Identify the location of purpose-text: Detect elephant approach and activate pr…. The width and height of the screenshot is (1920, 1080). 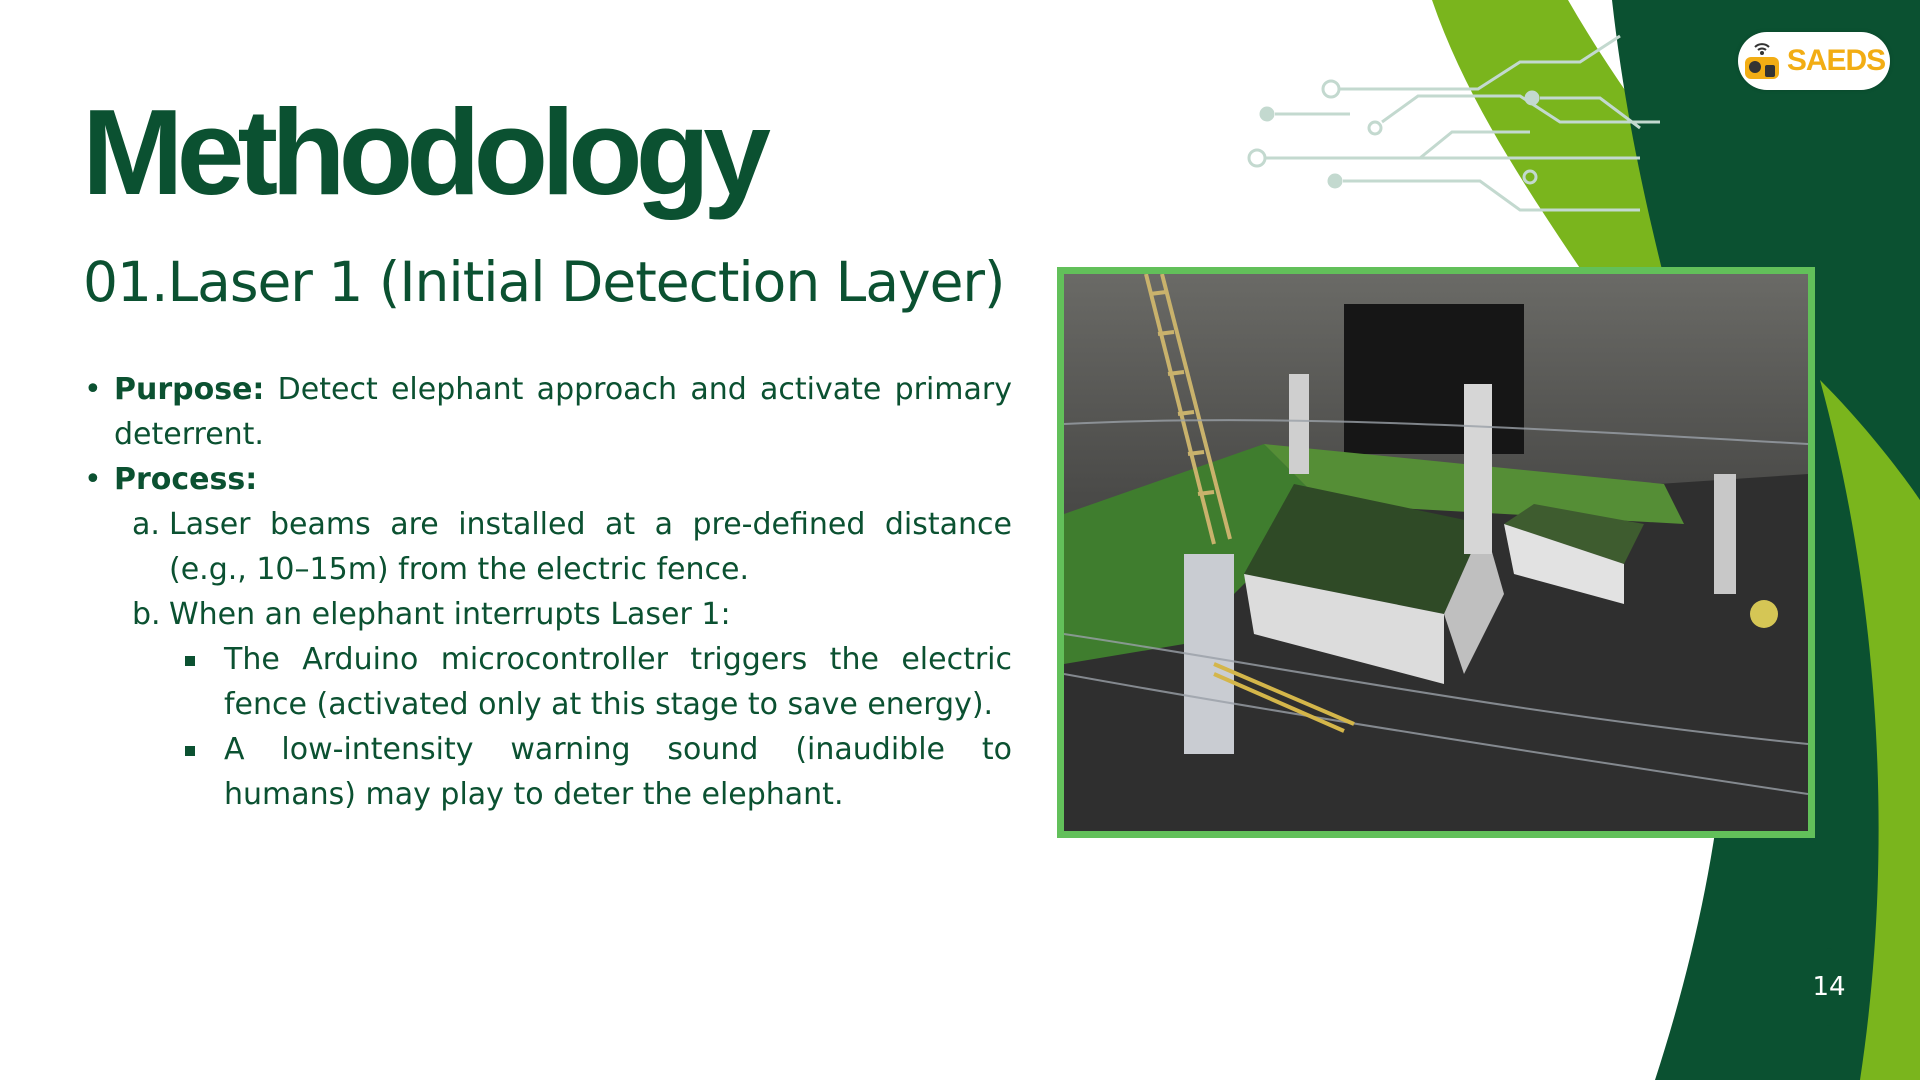
(563, 412).